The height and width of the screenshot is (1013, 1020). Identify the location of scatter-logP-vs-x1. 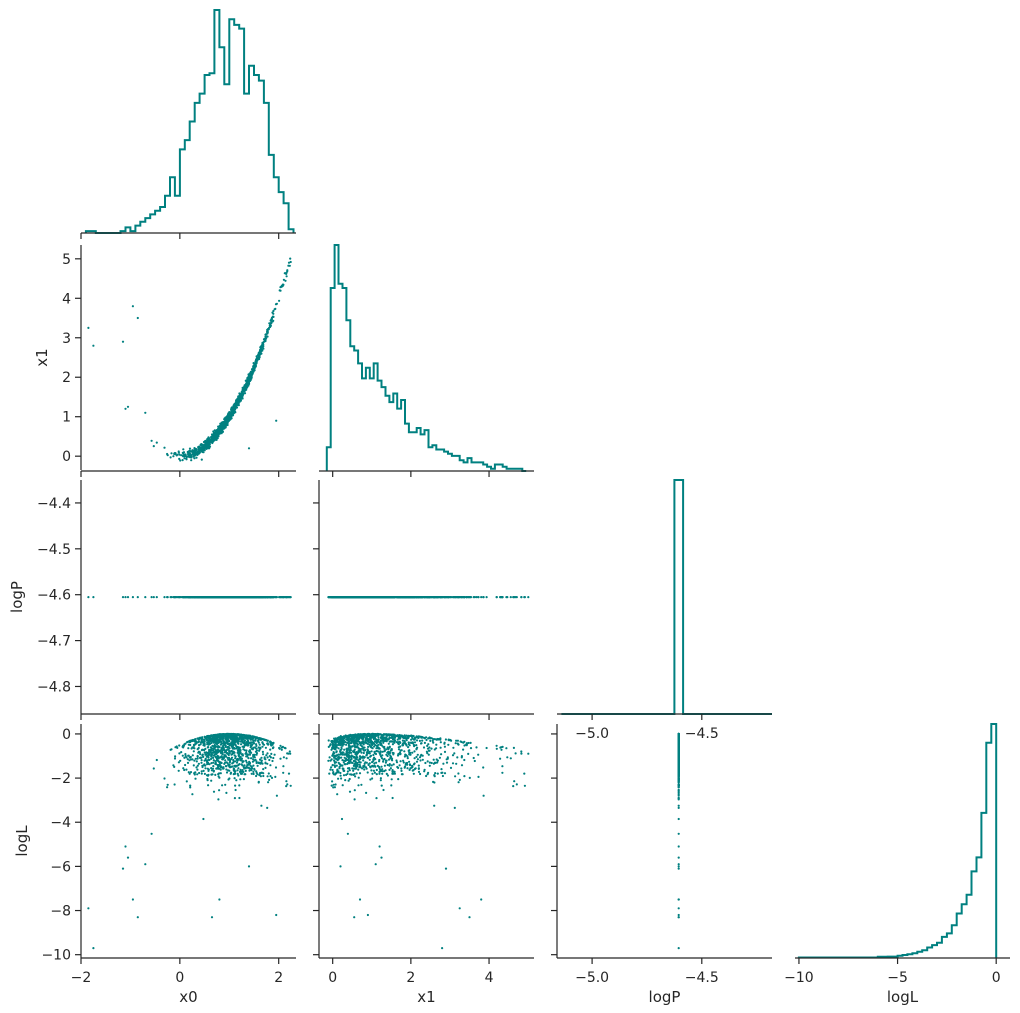
(428, 597).